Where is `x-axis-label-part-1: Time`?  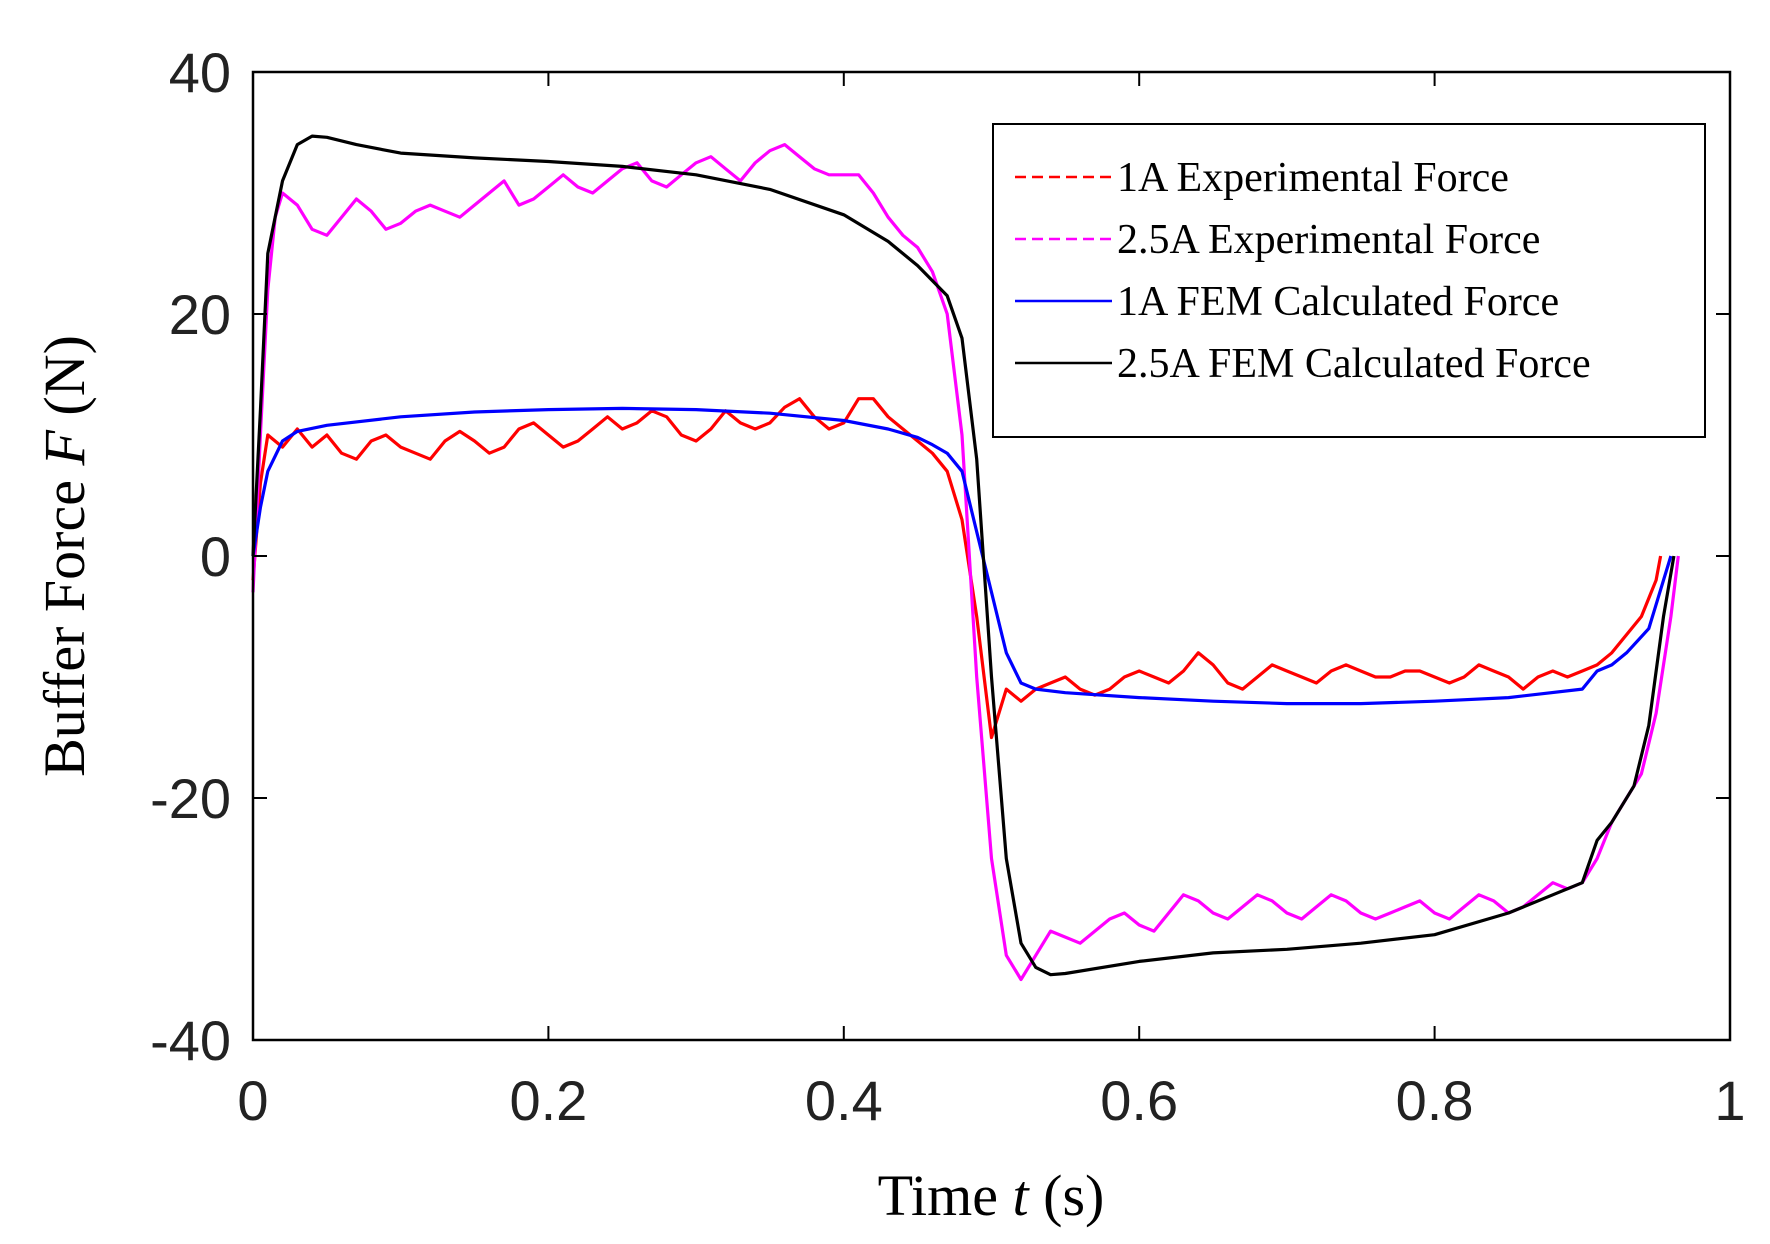 x-axis-label-part-1: Time is located at coordinates (945, 1195).